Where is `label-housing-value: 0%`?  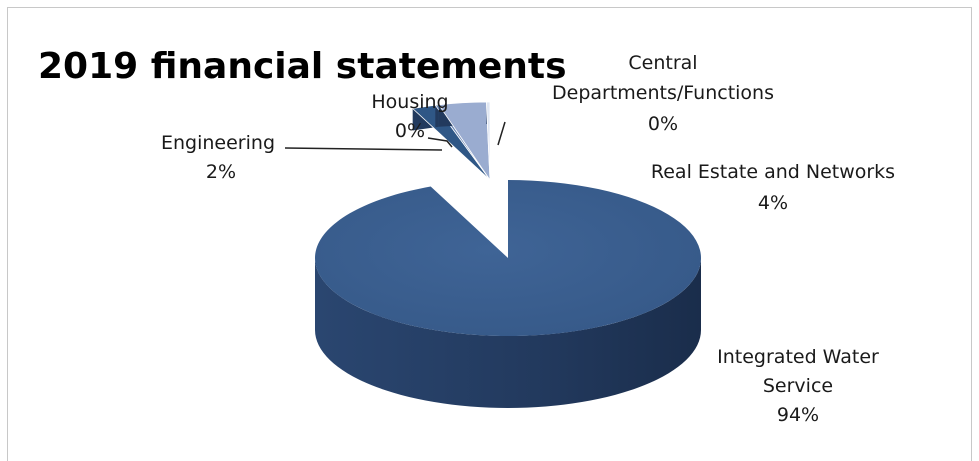
label-housing-value: 0% is located at coordinates (410, 131).